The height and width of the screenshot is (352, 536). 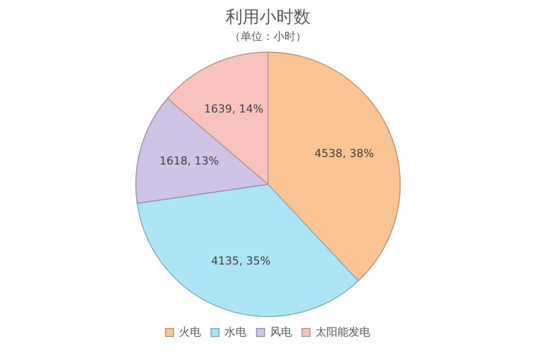 What do you see at coordinates (190, 331) in the screenshot?
I see `legend-label: 火电` at bounding box center [190, 331].